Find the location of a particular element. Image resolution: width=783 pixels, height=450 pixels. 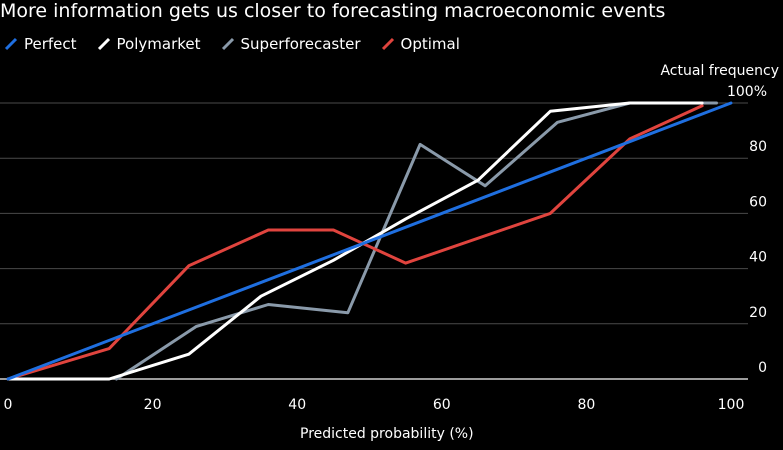

y-tick-label: 0 is located at coordinates (762, 368).